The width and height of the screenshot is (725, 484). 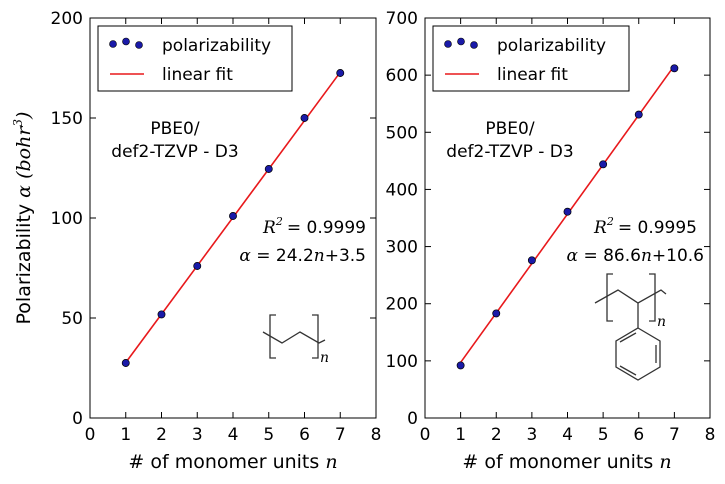 I want to click on legend-box-left, so click(x=195, y=58).